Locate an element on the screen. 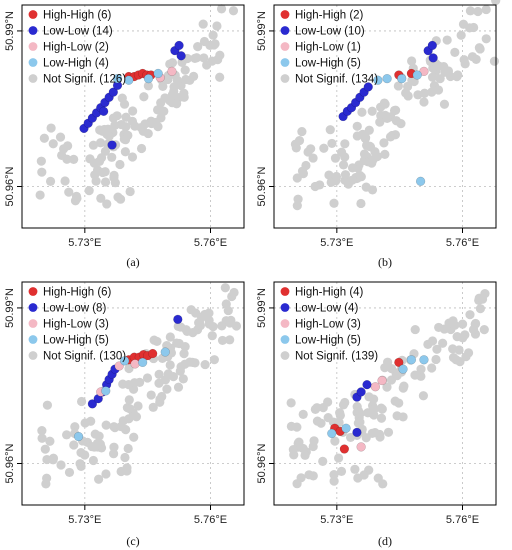 The height and width of the screenshot is (550, 512). x-tick-label: 5.76°E is located at coordinates (210, 520).